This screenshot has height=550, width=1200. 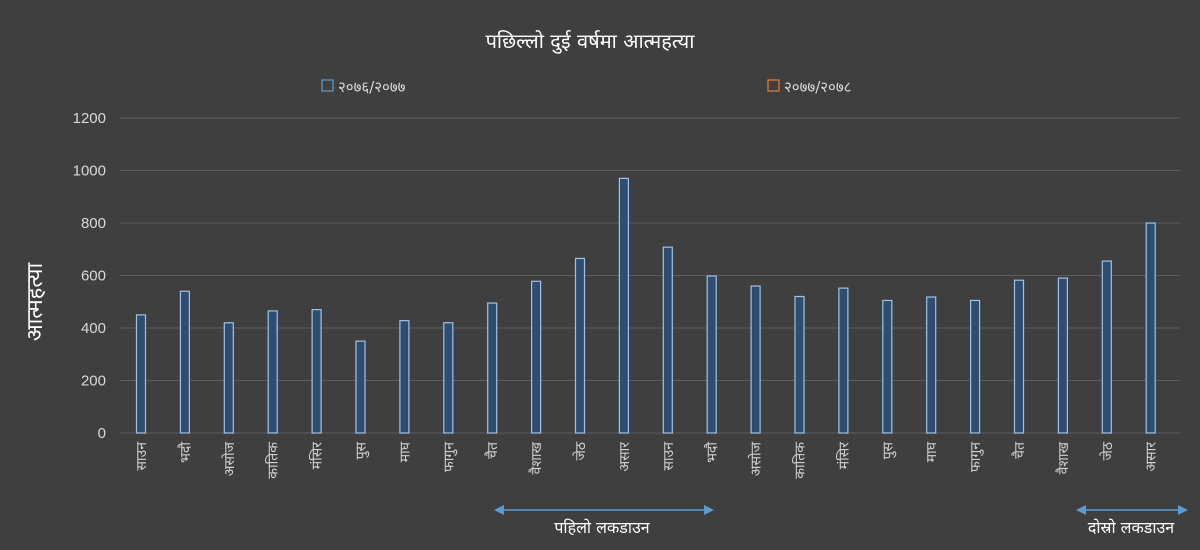 I want to click on second-lockdown-annotation: दोस्रो लकडाउन, so click(x=1132, y=521).